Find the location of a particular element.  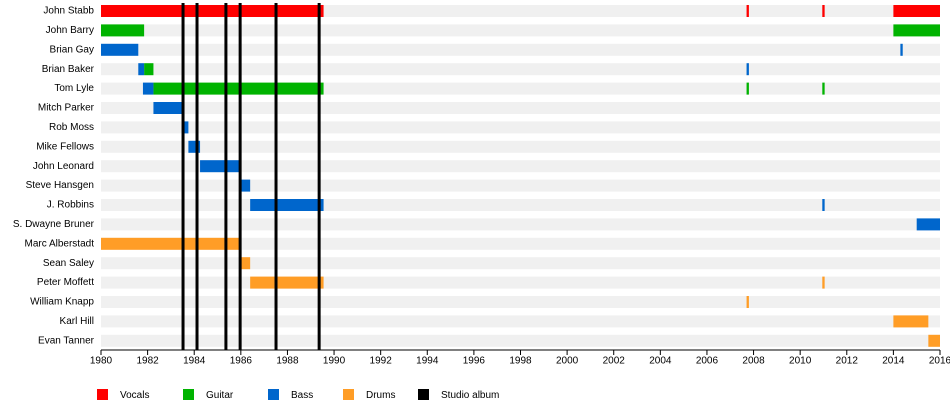

x-tick-label: 2000 is located at coordinates (567, 361).